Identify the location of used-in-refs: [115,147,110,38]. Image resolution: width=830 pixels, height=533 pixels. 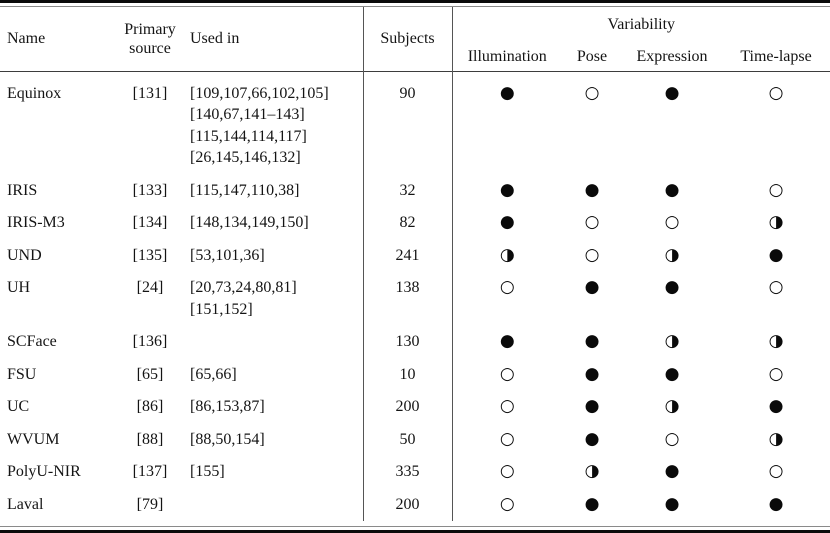
(245, 190).